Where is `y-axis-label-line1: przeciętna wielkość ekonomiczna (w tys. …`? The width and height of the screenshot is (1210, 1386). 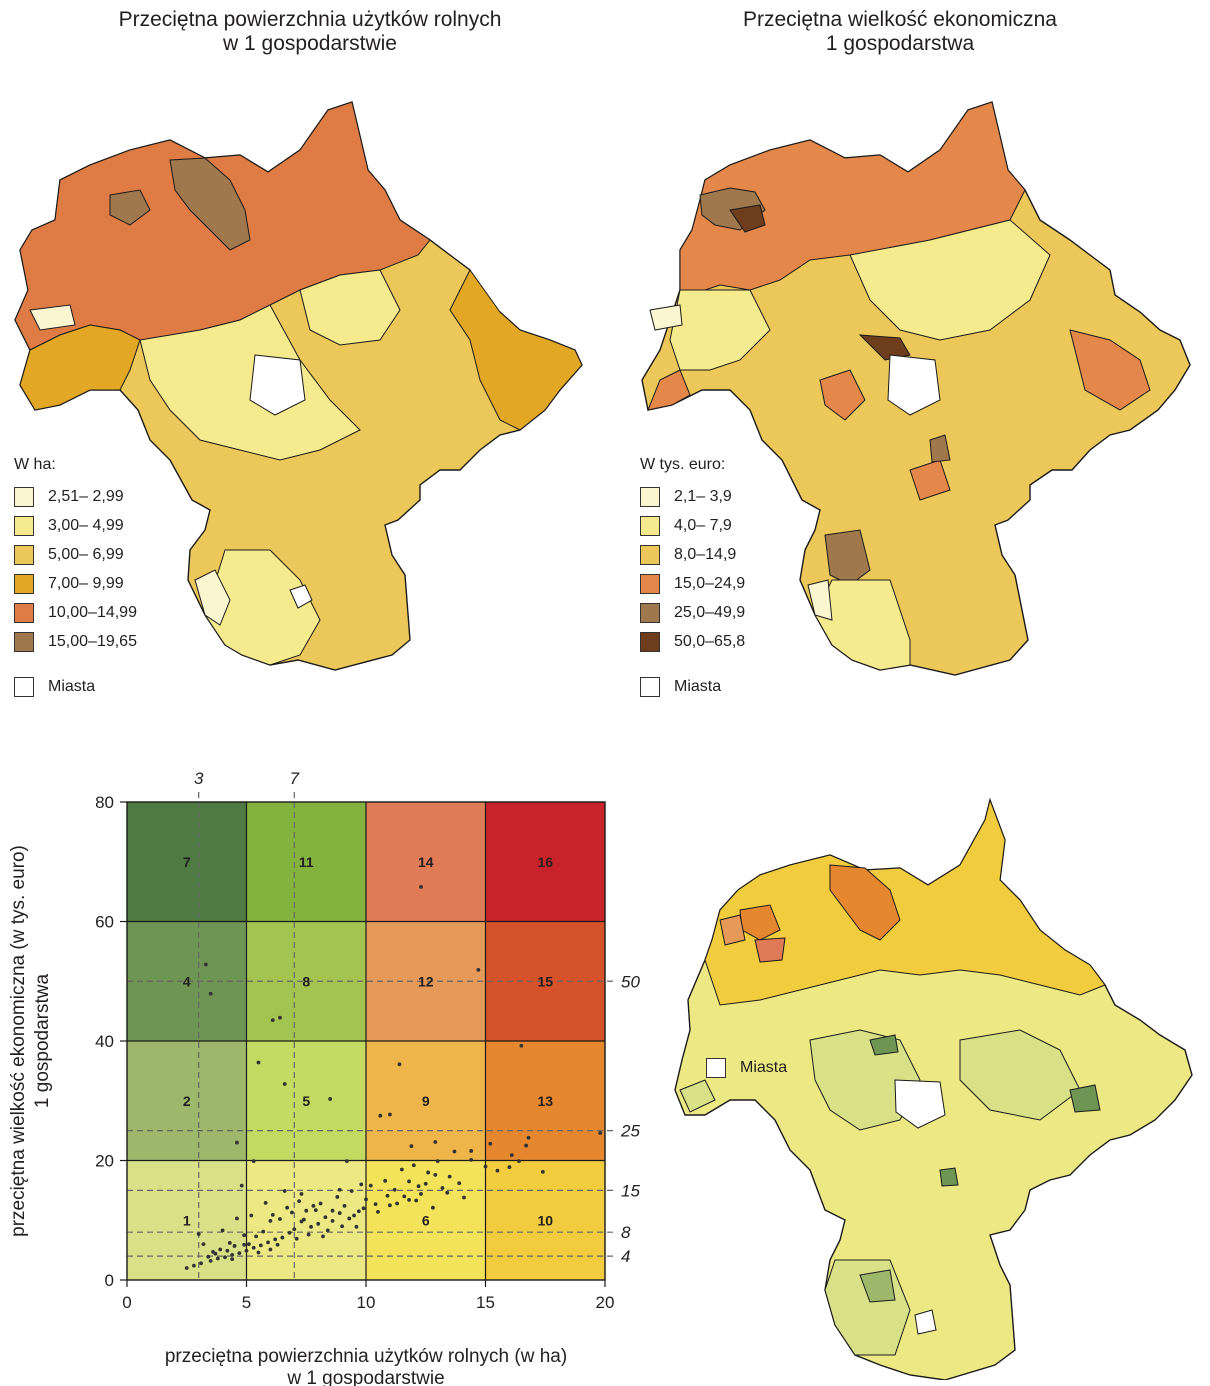 y-axis-label-line1: przeciętna wielkość ekonomiczna (w tys. … is located at coordinates (18, 1041).